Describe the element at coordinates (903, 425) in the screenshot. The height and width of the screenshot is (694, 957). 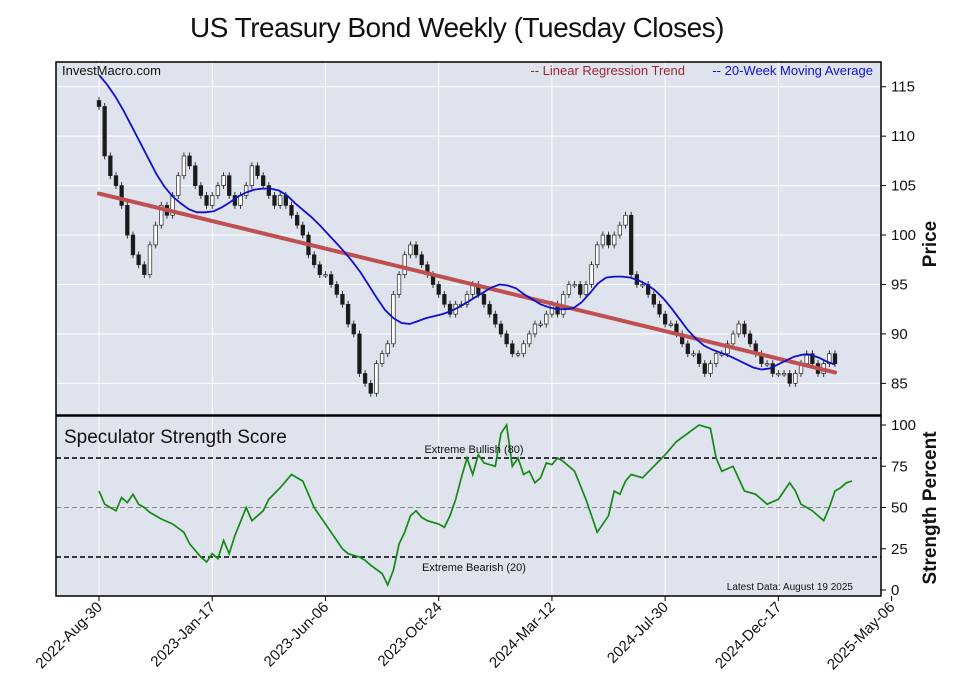
I see `strength-tick-label: 100` at that location.